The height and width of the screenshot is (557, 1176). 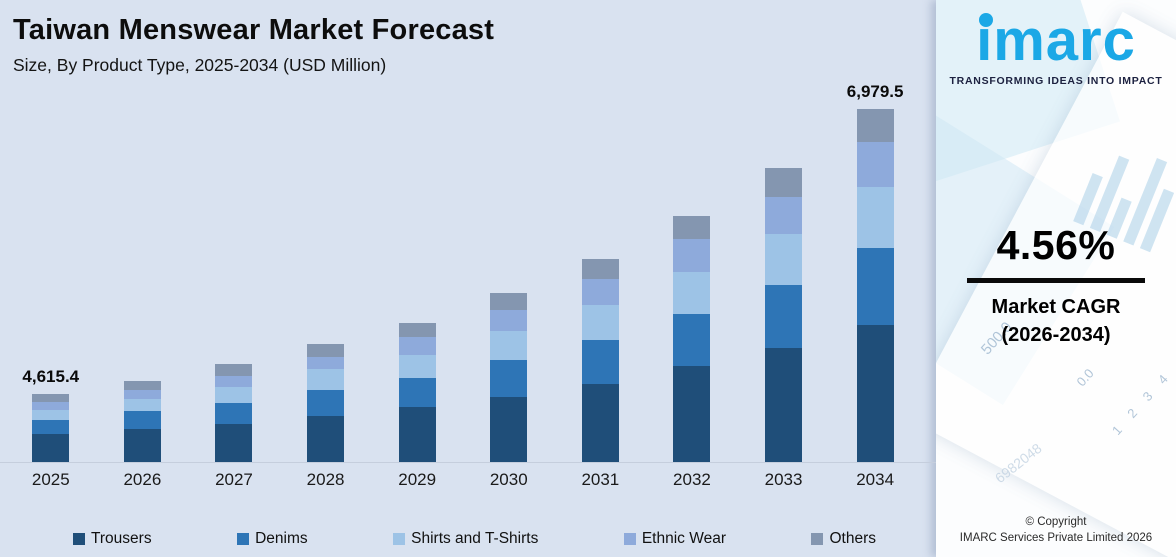 I want to click on imarc-logo-dot-icon, so click(x=986, y=20).